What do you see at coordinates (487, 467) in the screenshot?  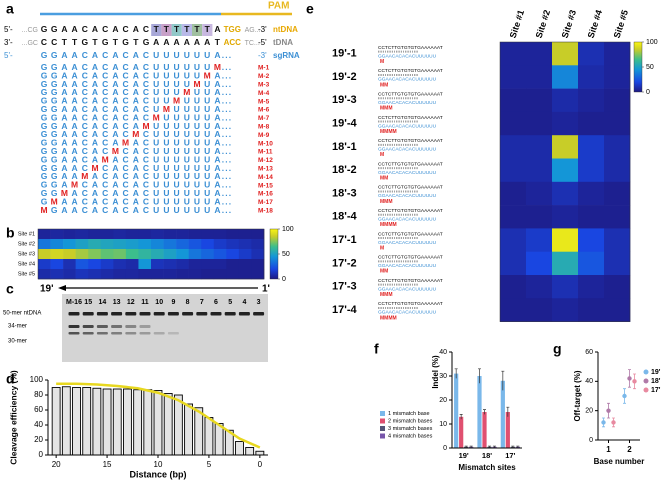 I see `x-axis-label: Mismatch sites` at bounding box center [487, 467].